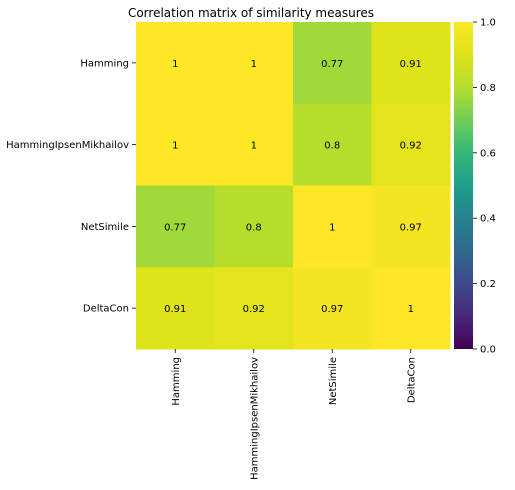 This screenshot has height=490, width=515. I want to click on row-tick-label-1: HammingIpsenMikhailov, so click(67, 145).